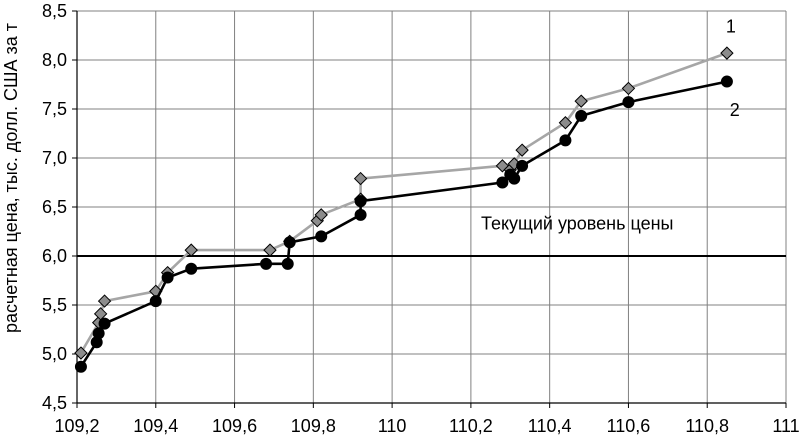  I want to click on x-tick-label: 109,6, so click(234, 426).